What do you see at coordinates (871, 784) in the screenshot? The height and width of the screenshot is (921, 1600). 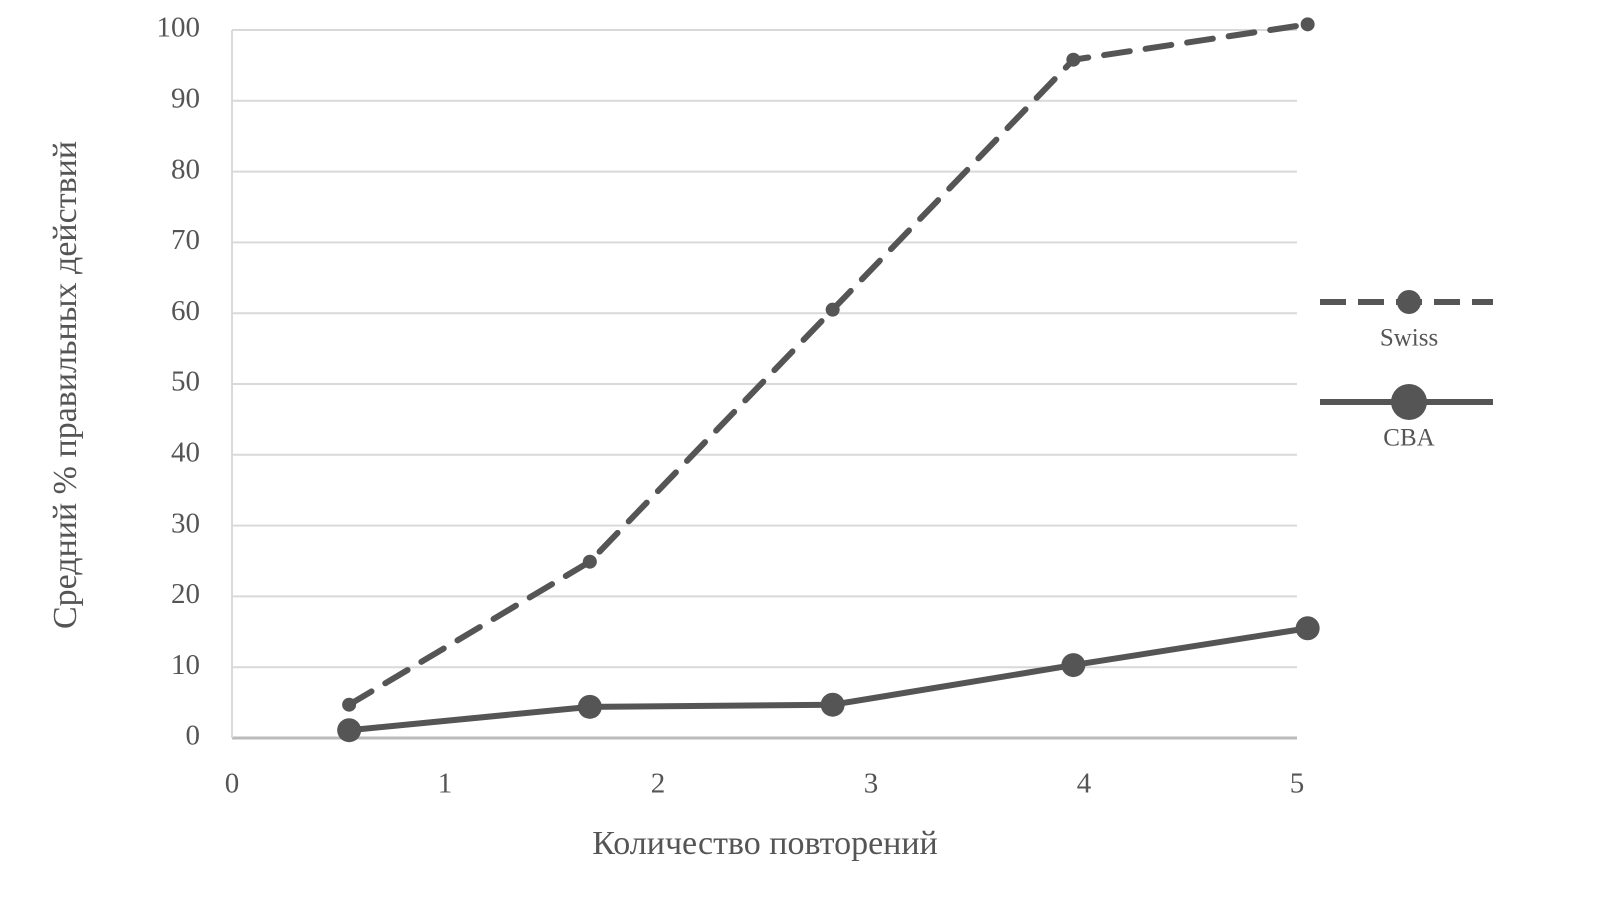 I see `x-tick-label: 3` at bounding box center [871, 784].